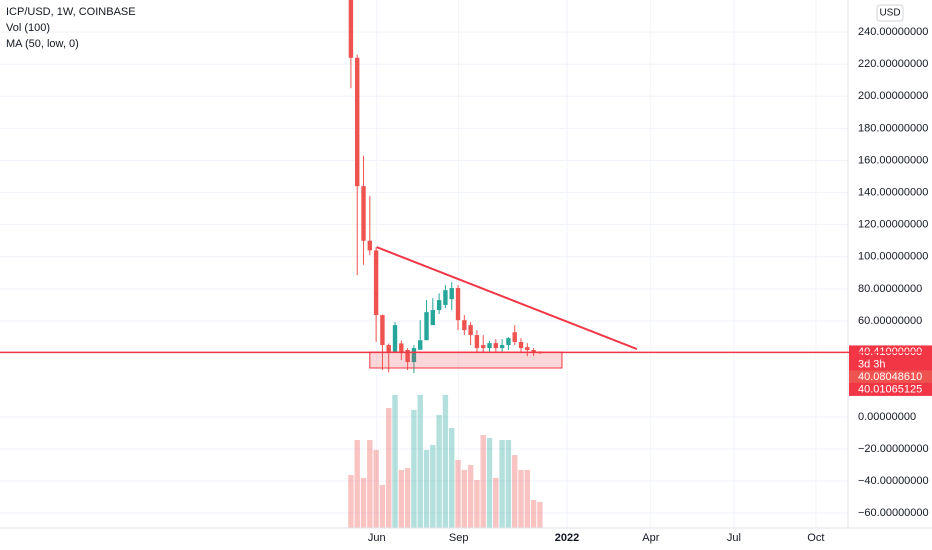  I want to click on y-tick-label: 100.00000000, so click(893, 257).